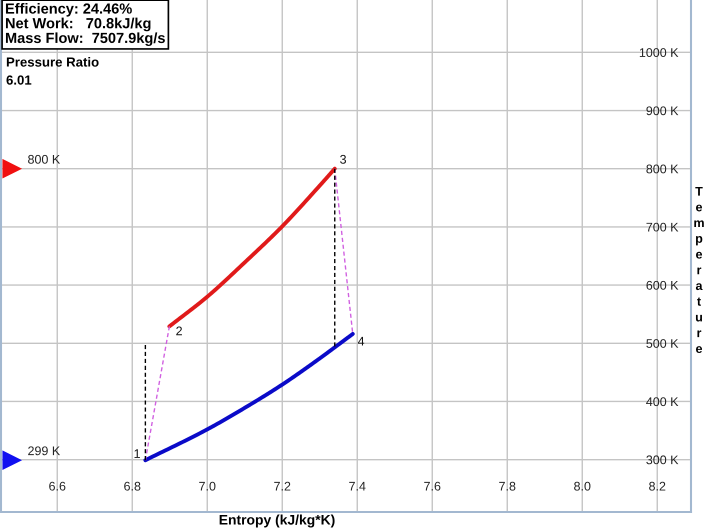 The width and height of the screenshot is (710, 532). What do you see at coordinates (361, 341) in the screenshot?
I see `annotation: 4` at bounding box center [361, 341].